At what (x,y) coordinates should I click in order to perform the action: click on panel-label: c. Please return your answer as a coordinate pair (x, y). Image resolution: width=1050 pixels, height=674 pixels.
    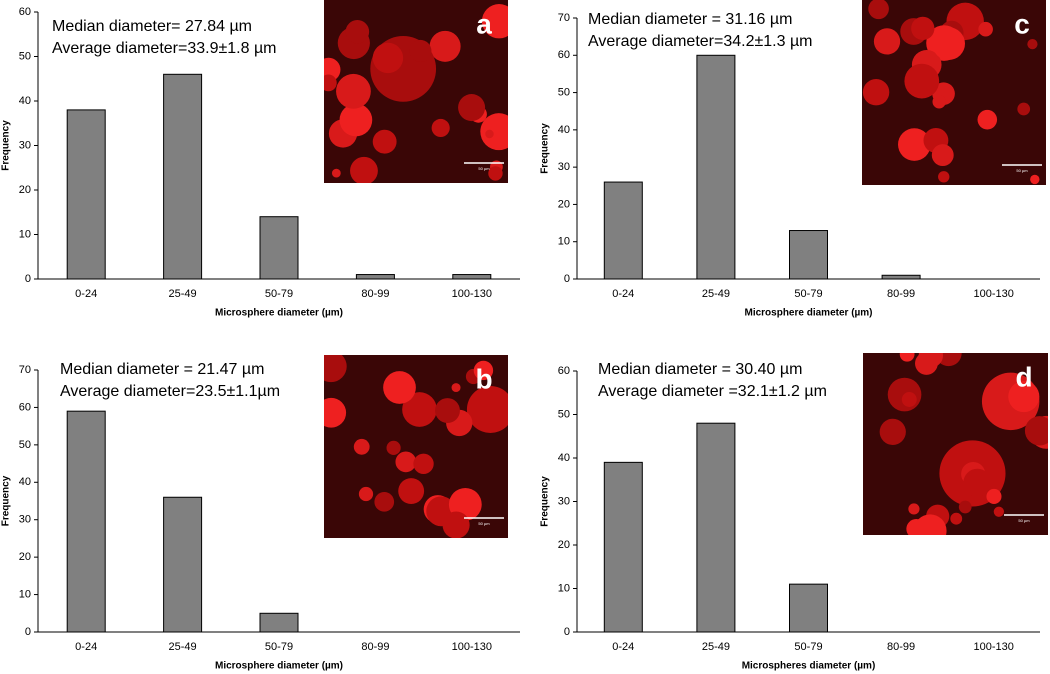
    Looking at the image, I should click on (1022, 23).